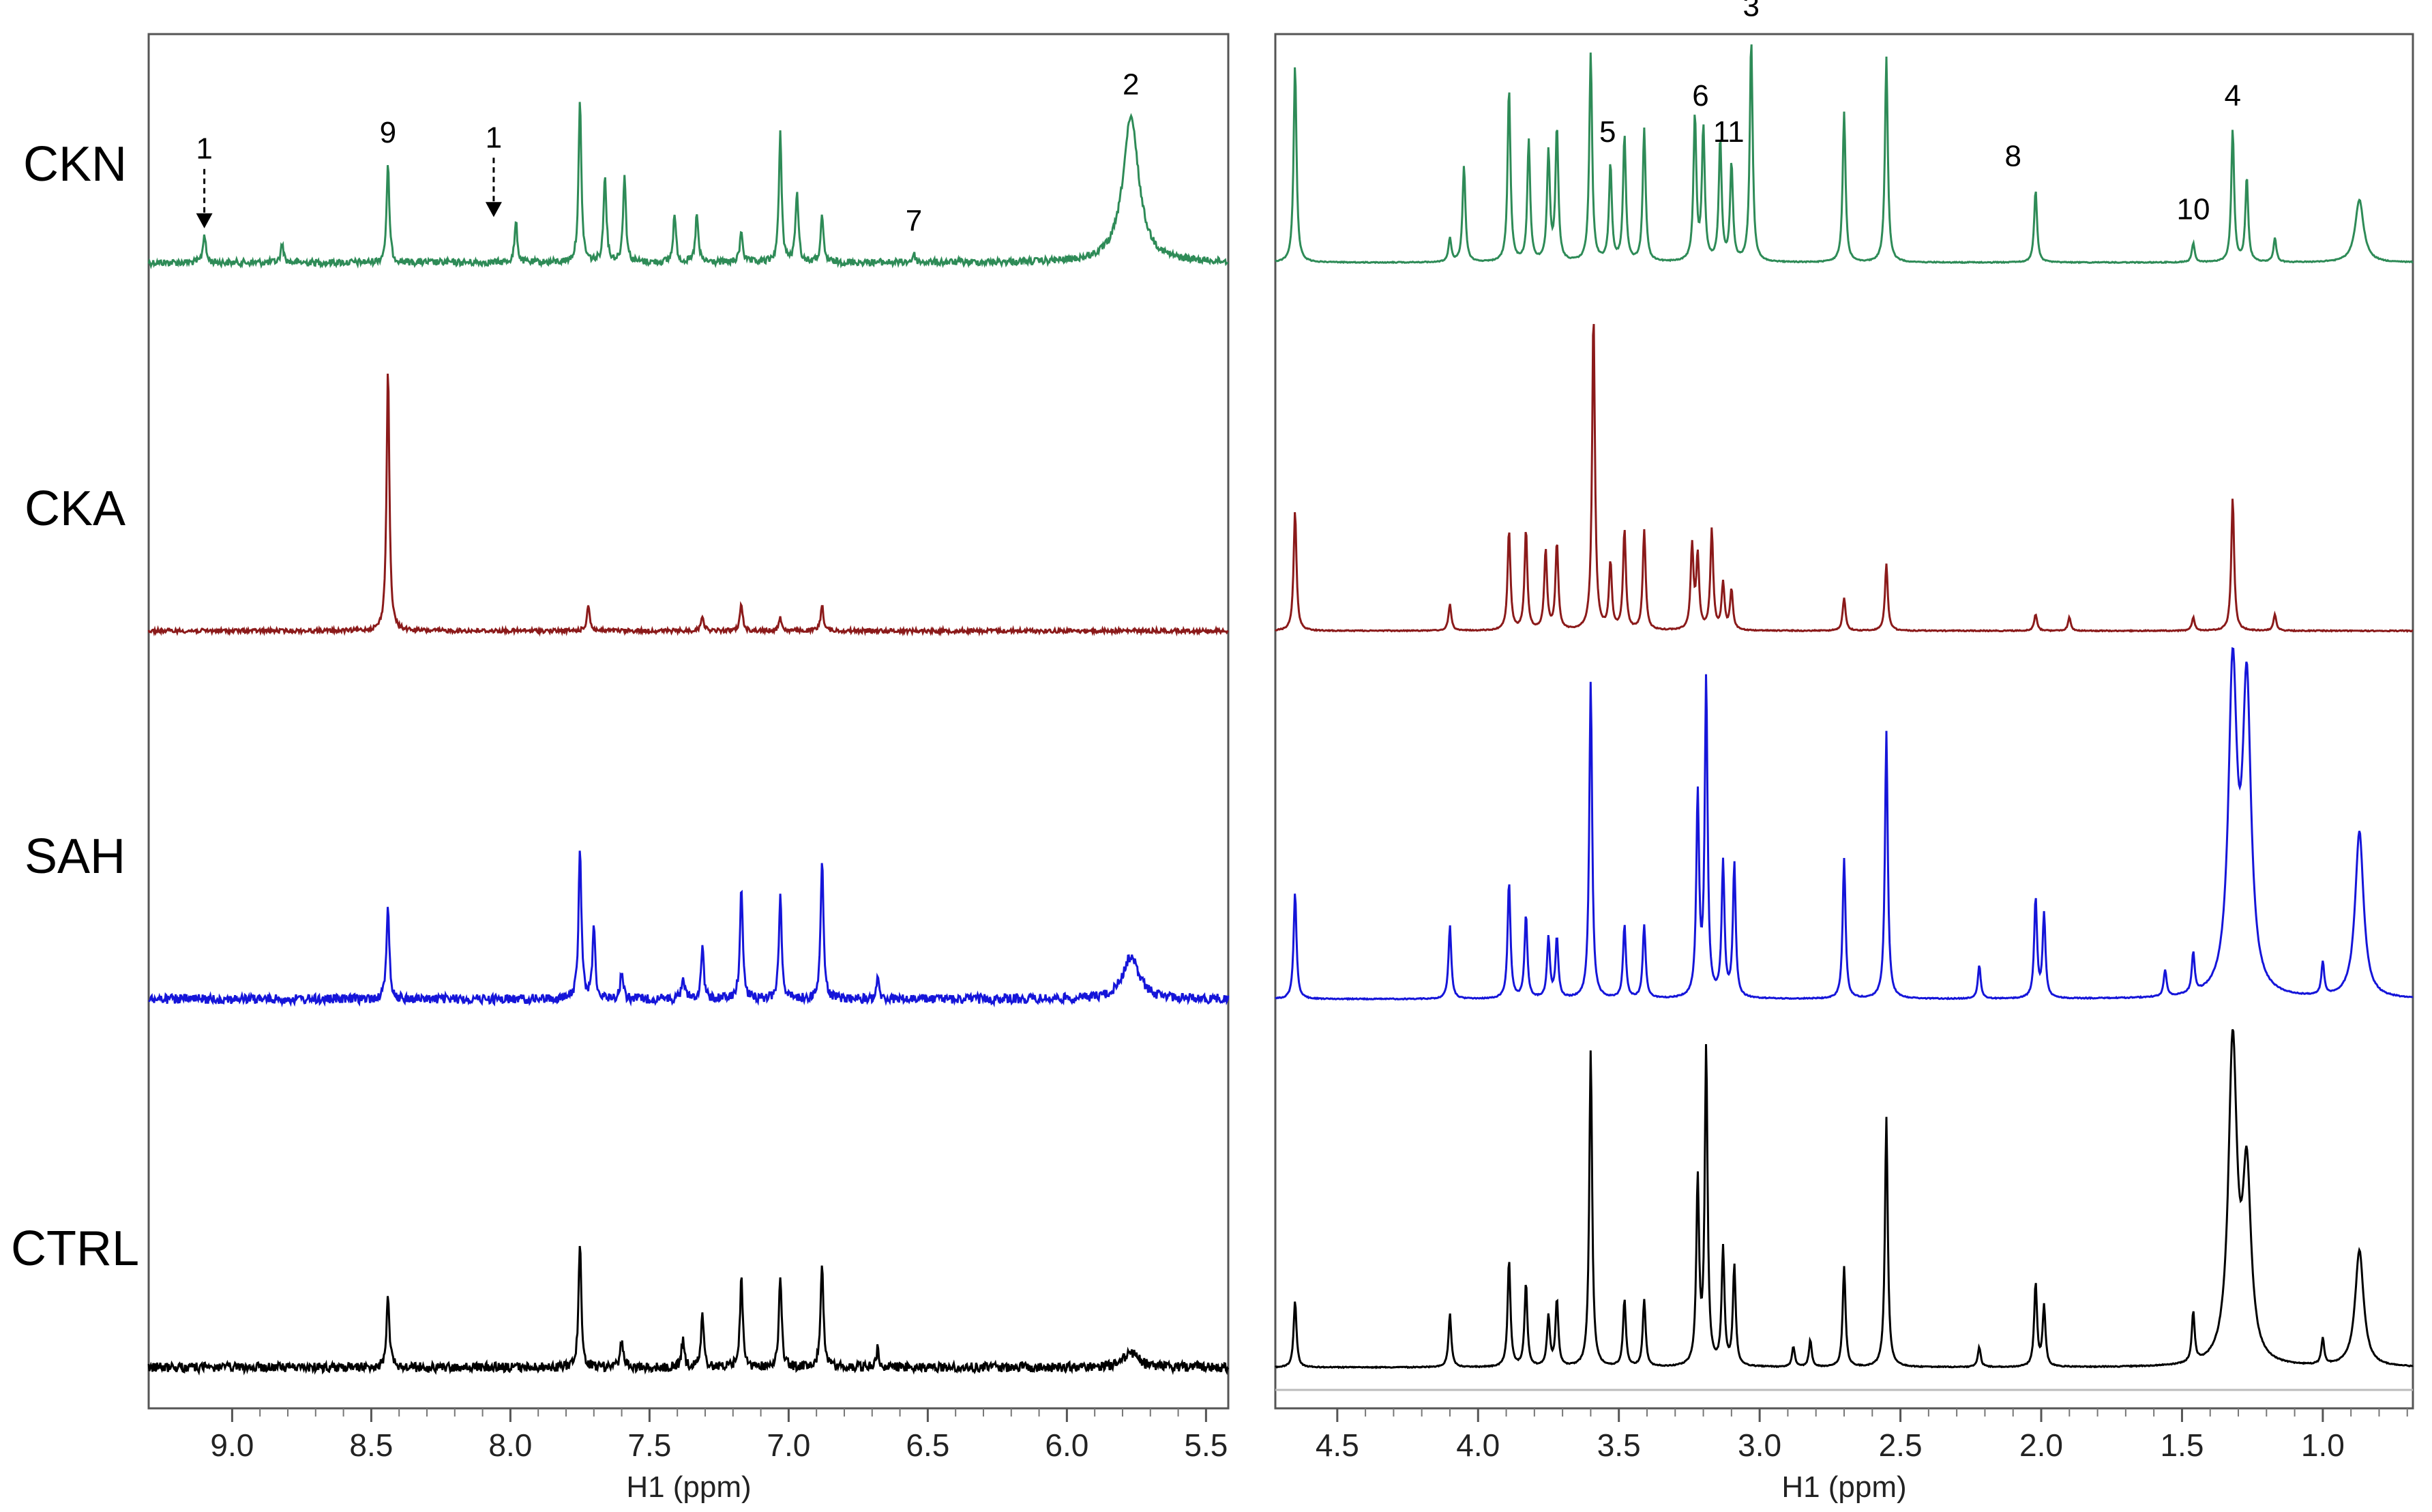  What do you see at coordinates (1478, 1445) in the screenshot?
I see `right-tick-label: 4.0` at bounding box center [1478, 1445].